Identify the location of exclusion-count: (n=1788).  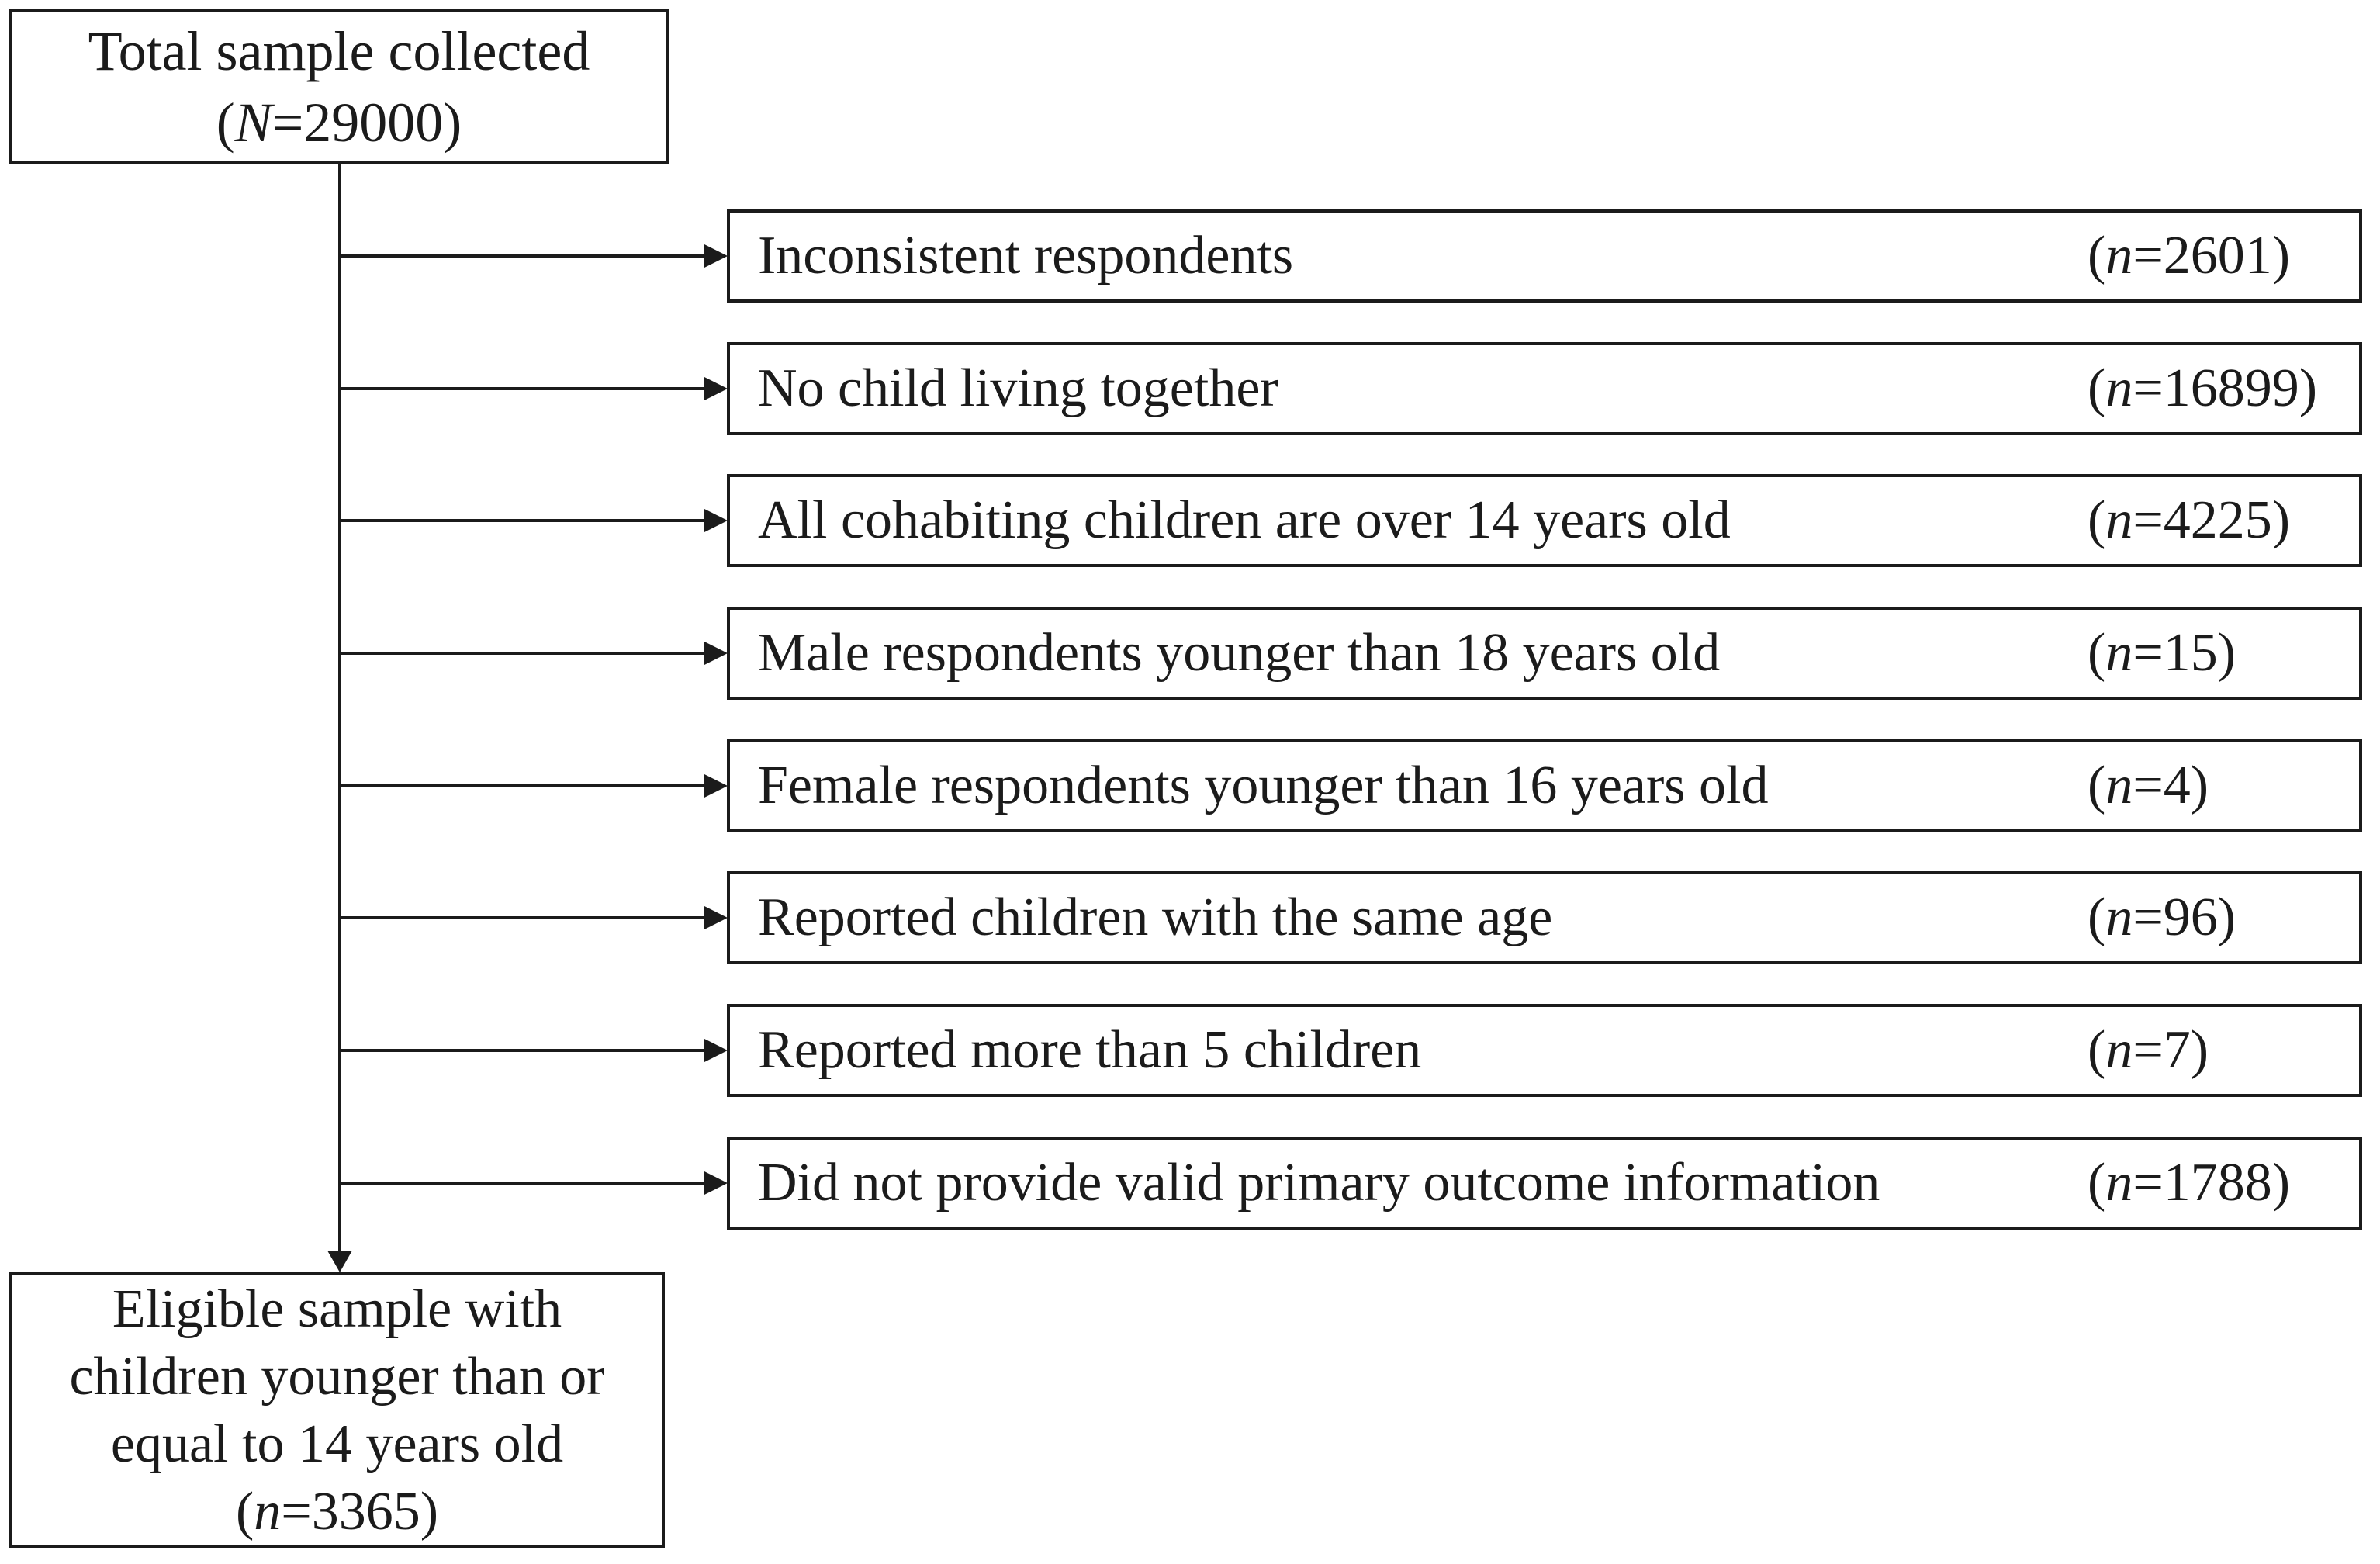
(2189, 1183).